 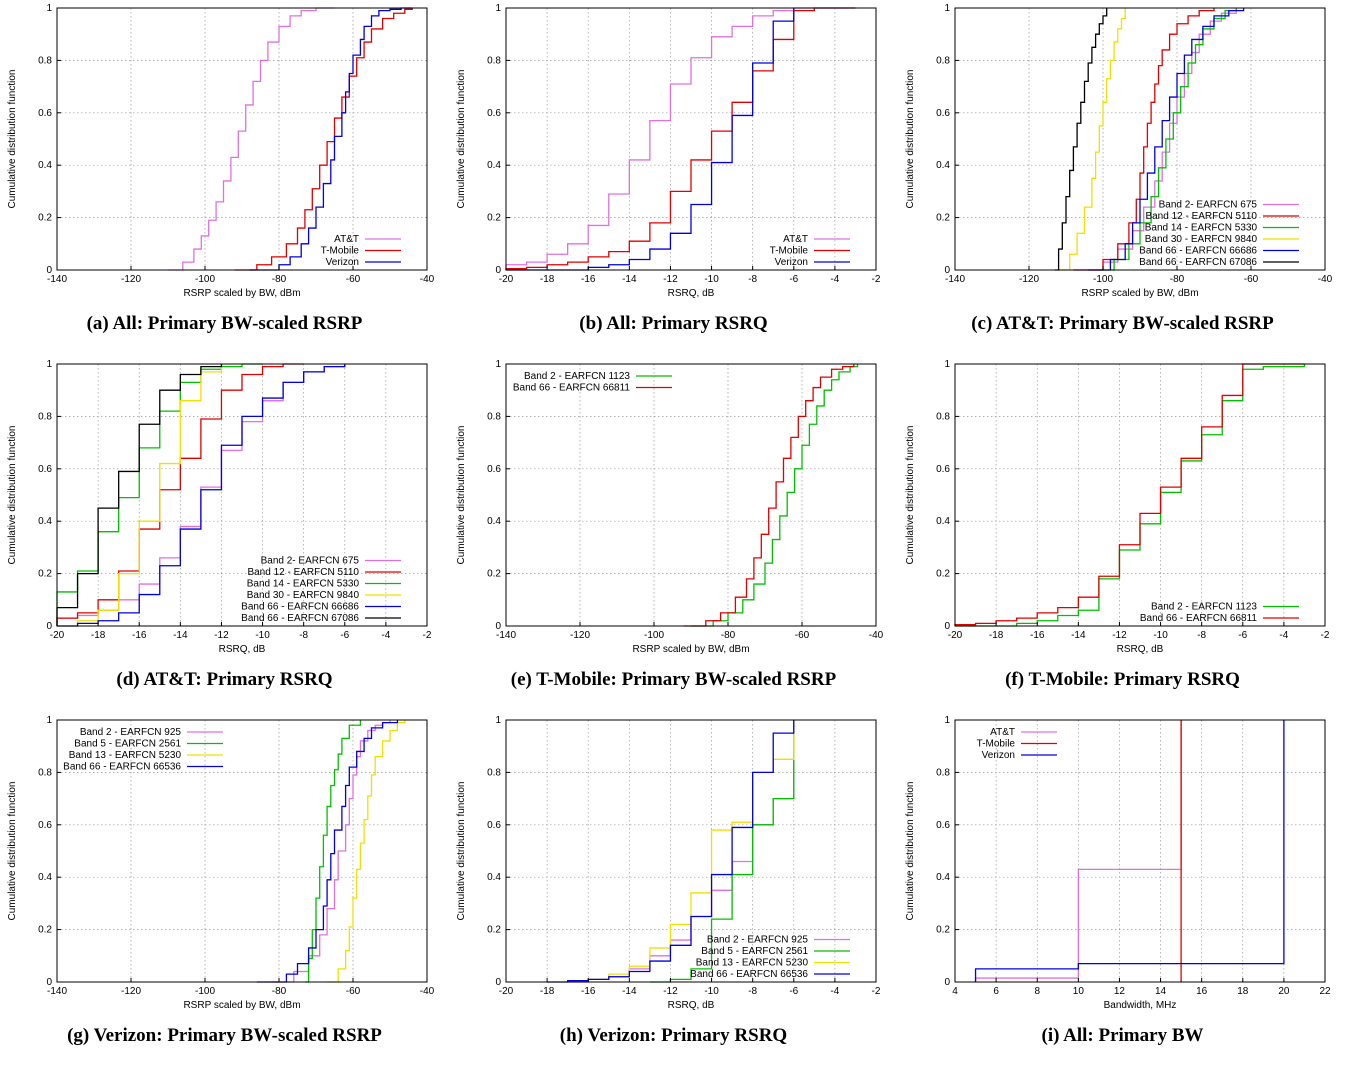 I want to click on figure-caption: (d) AT&T: Primary RSRQ, so click(x=224, y=679).